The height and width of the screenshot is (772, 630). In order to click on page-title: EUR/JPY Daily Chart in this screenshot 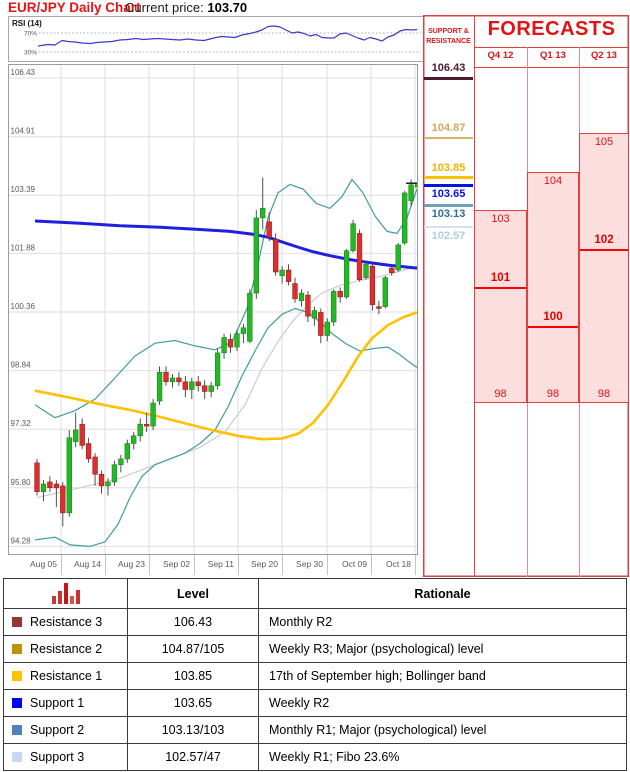, I will do `click(74, 7)`.